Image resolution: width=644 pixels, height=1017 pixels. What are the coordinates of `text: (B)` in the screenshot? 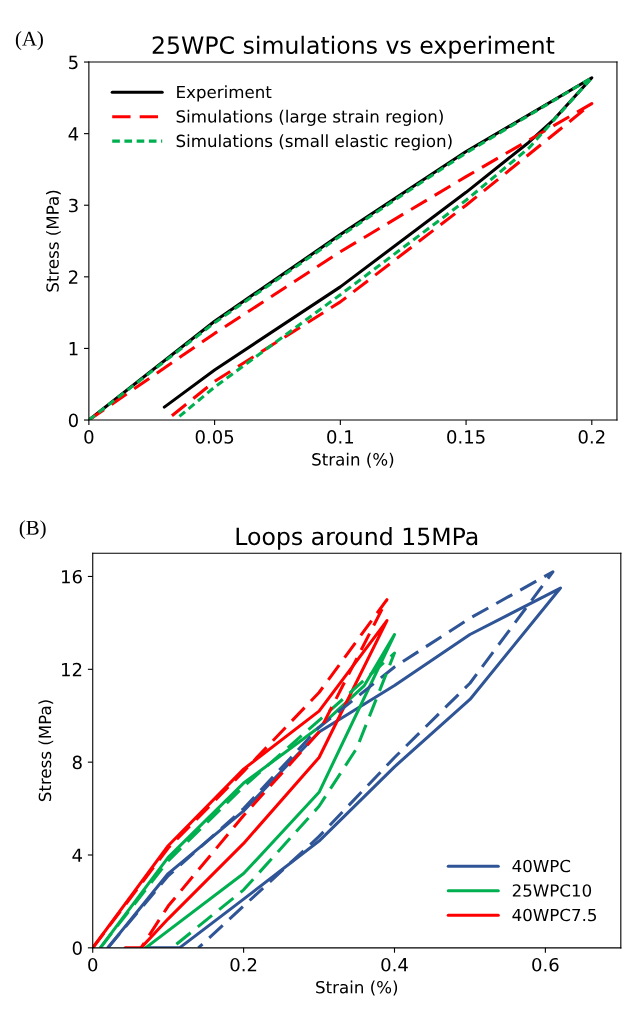 It's located at (32, 530).